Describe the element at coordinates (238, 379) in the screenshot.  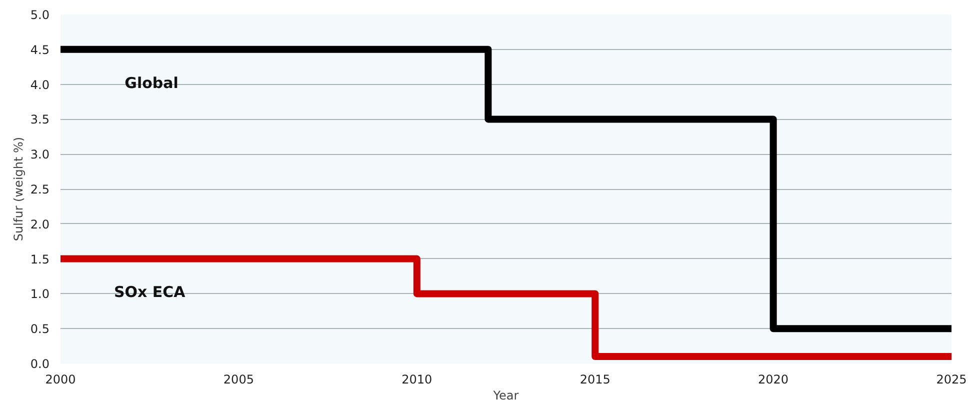
I see `x-tick-label: 2005` at that location.